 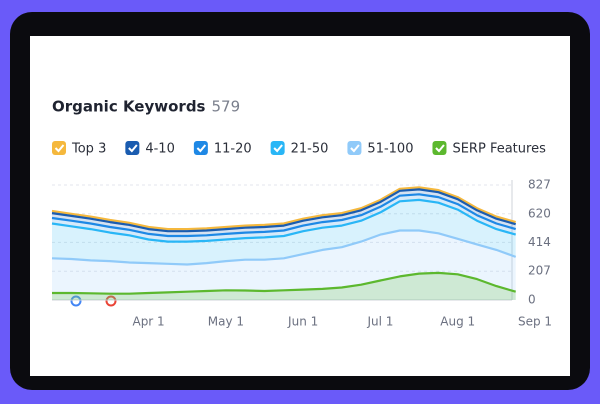 What do you see at coordinates (539, 271) in the screenshot?
I see `y-tick-label: 207` at bounding box center [539, 271].